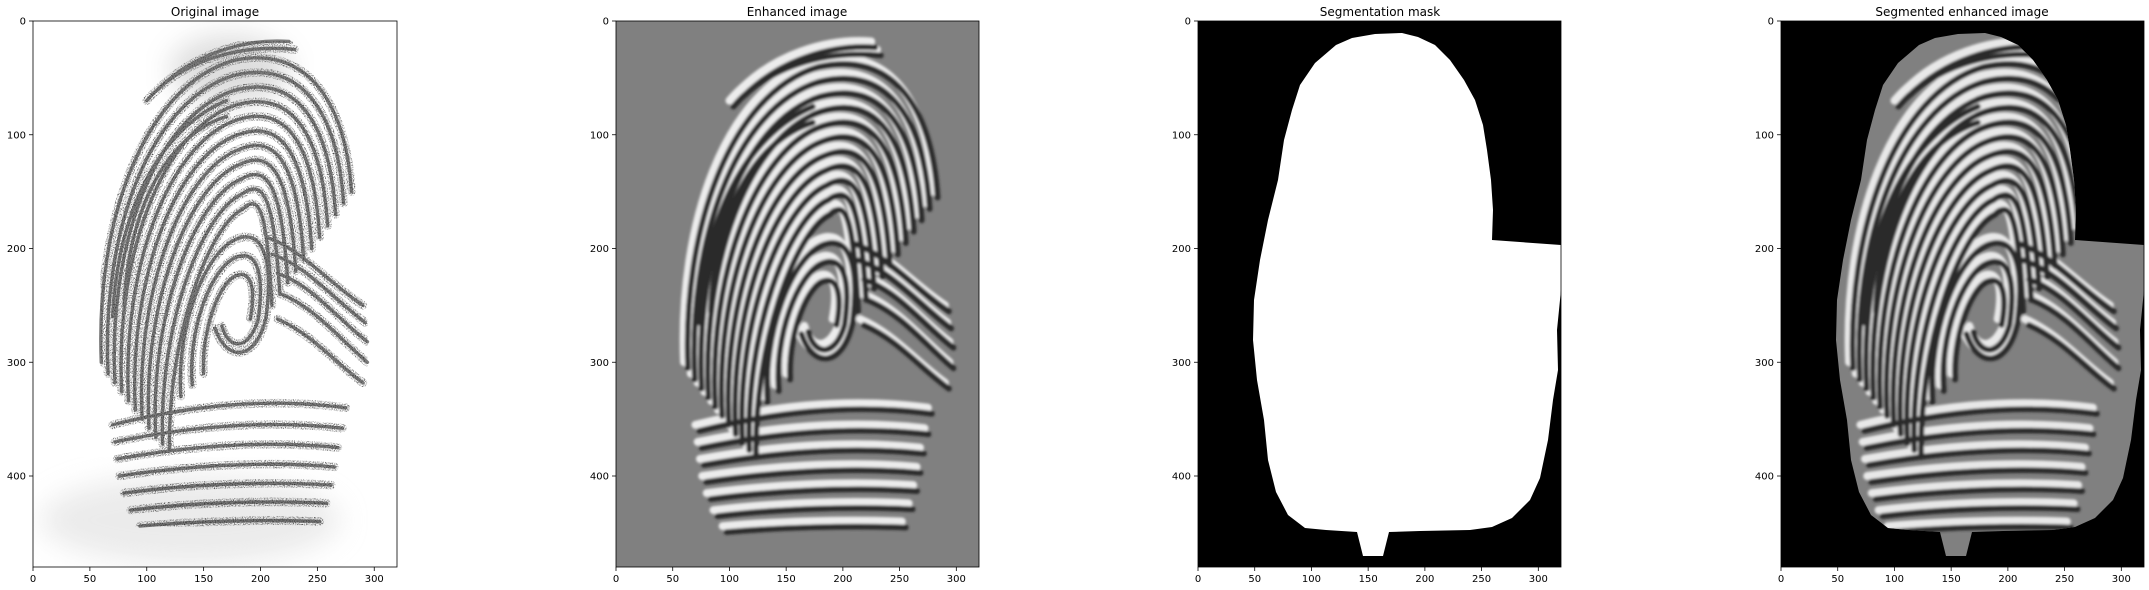  I want to click on mask-region, so click(1407, 294).